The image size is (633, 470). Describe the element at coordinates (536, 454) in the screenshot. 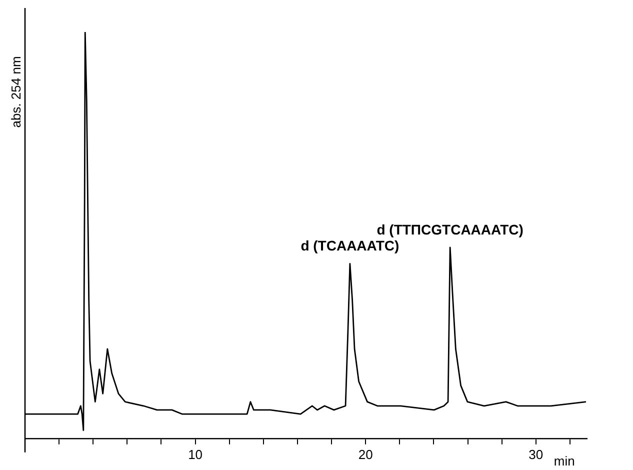

I see `x-tick-label: 30` at that location.